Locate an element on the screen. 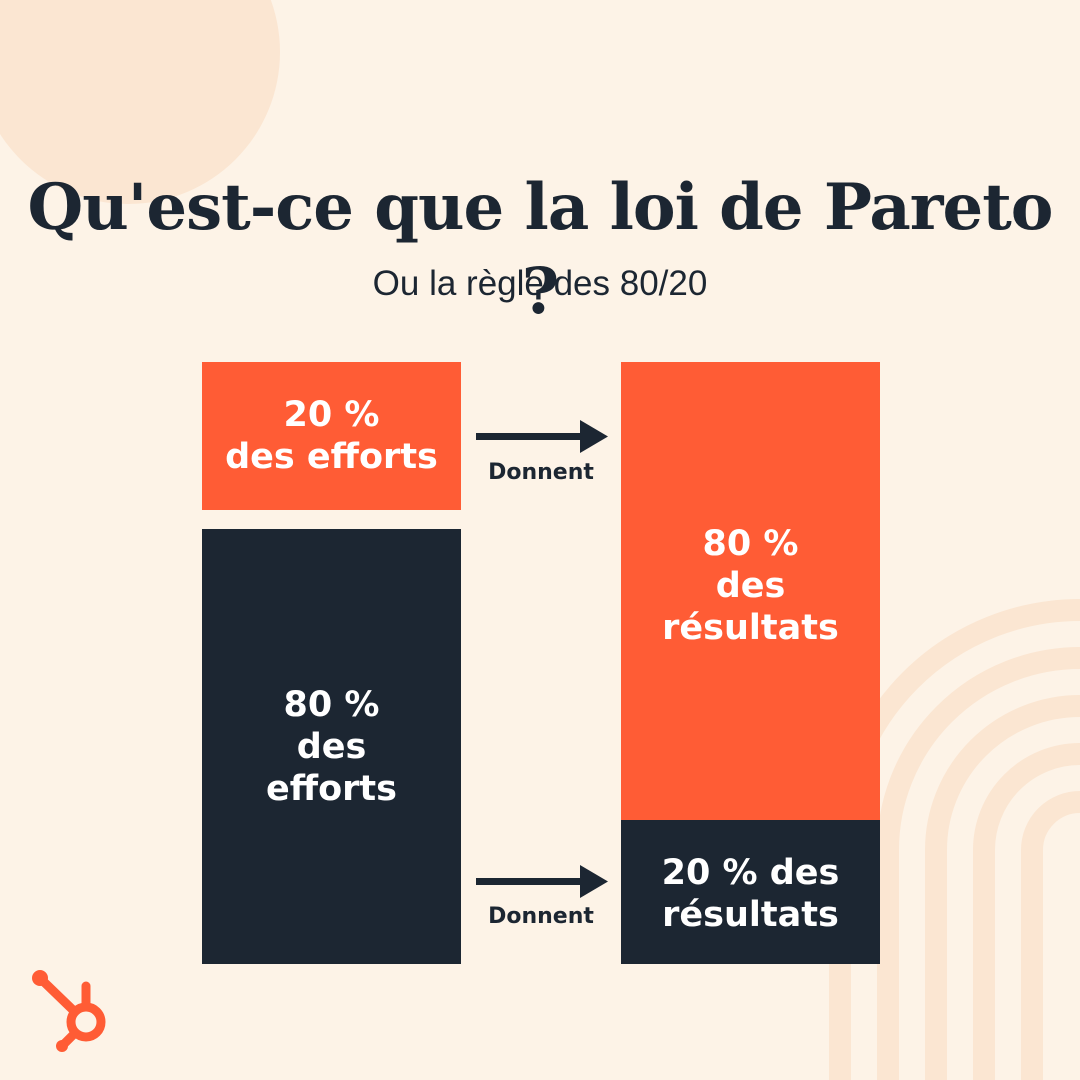  efforts-80-text-line2: efforts is located at coordinates (331, 788).